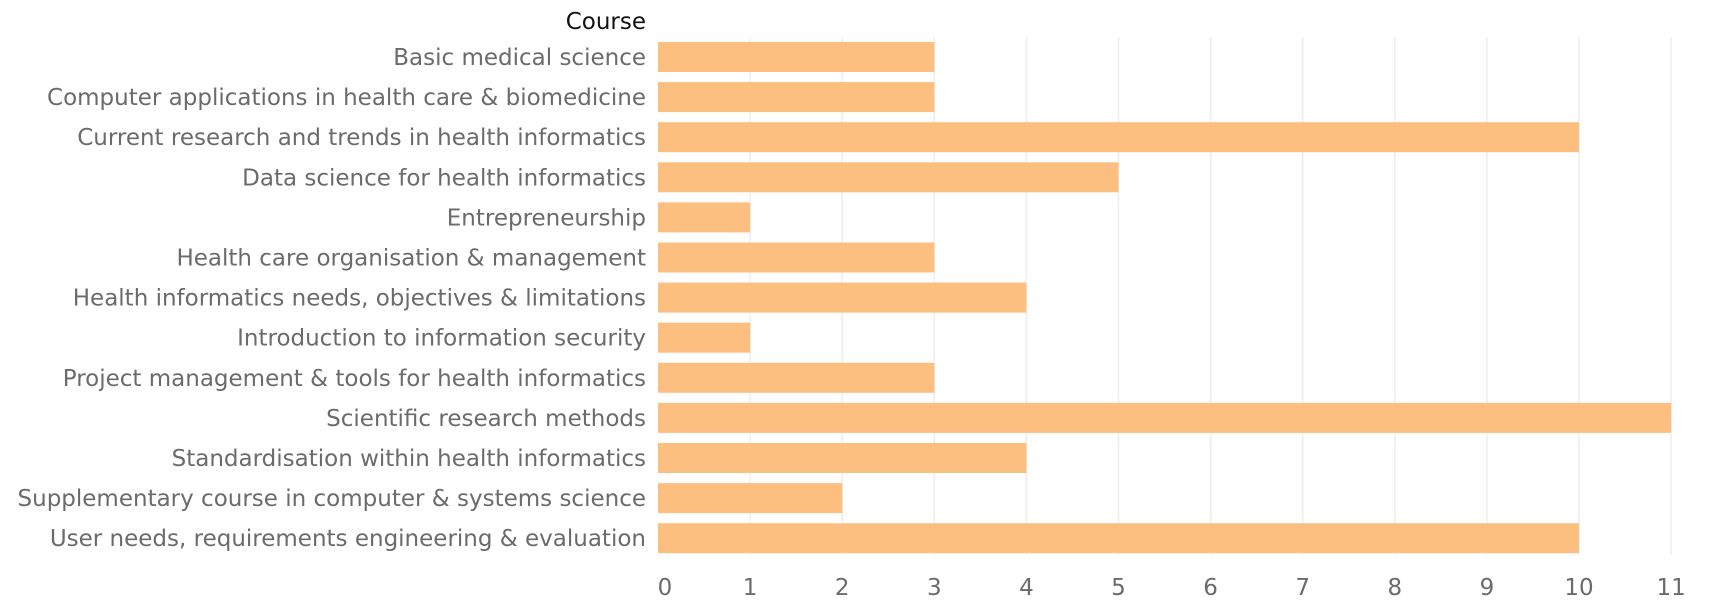 This screenshot has width=1732, height=604. What do you see at coordinates (1578, 587) in the screenshot?
I see `x-tick-label: 10` at bounding box center [1578, 587].